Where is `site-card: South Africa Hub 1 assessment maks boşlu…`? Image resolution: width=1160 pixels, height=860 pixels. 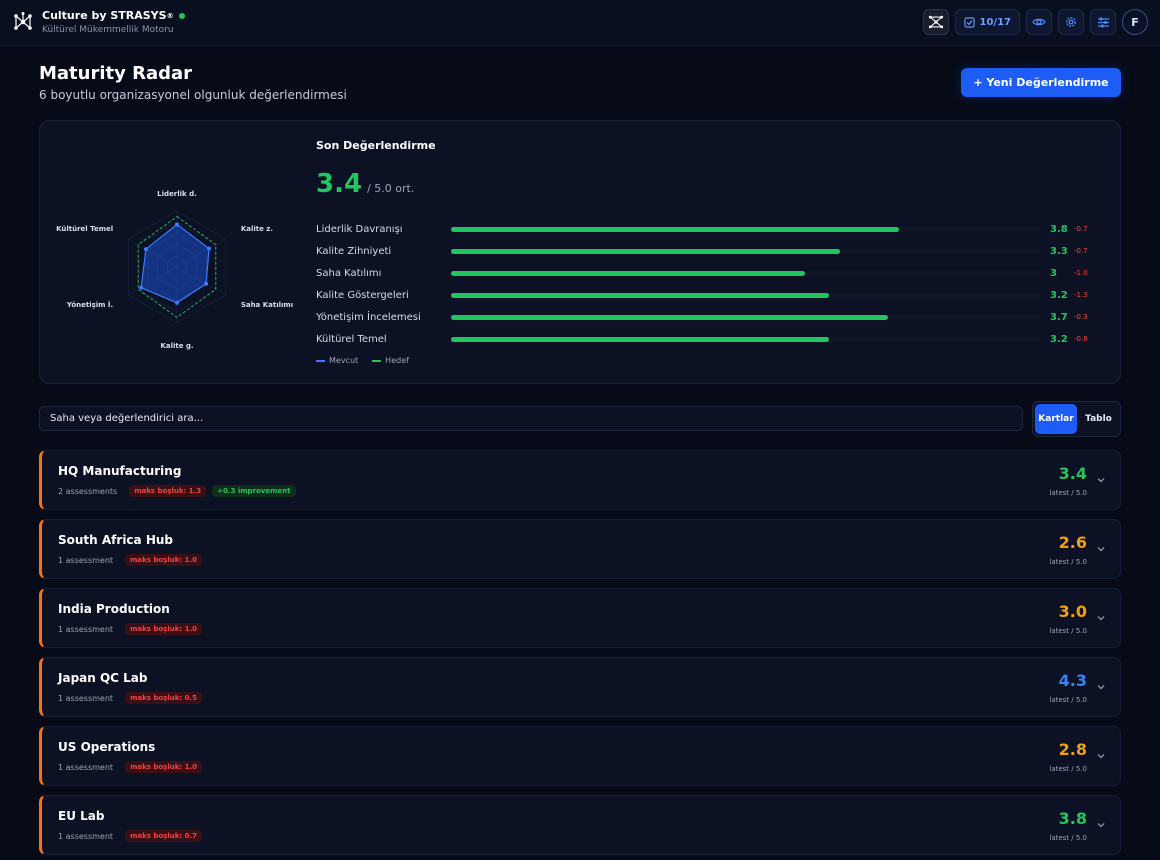
site-card: South Africa Hub 1 assessment maks boşlu… is located at coordinates (580, 549).